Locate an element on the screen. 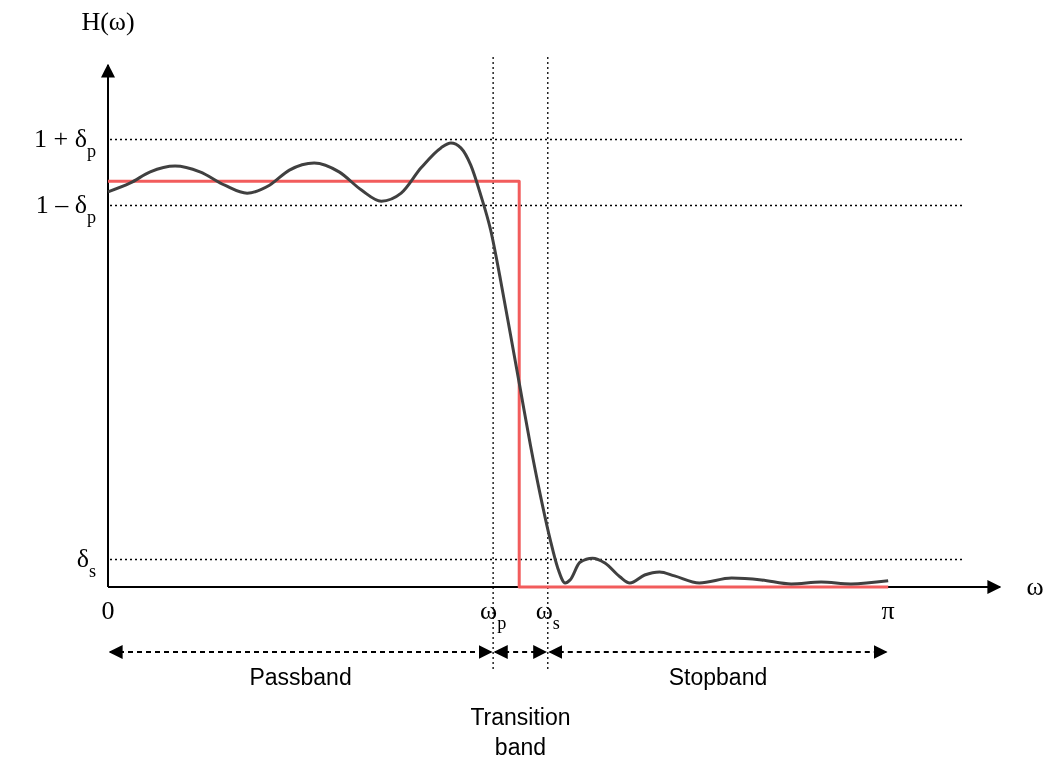 The image size is (1049, 762). x-tick-label: ω$_{s}$ is located at coordinates (547, 614).